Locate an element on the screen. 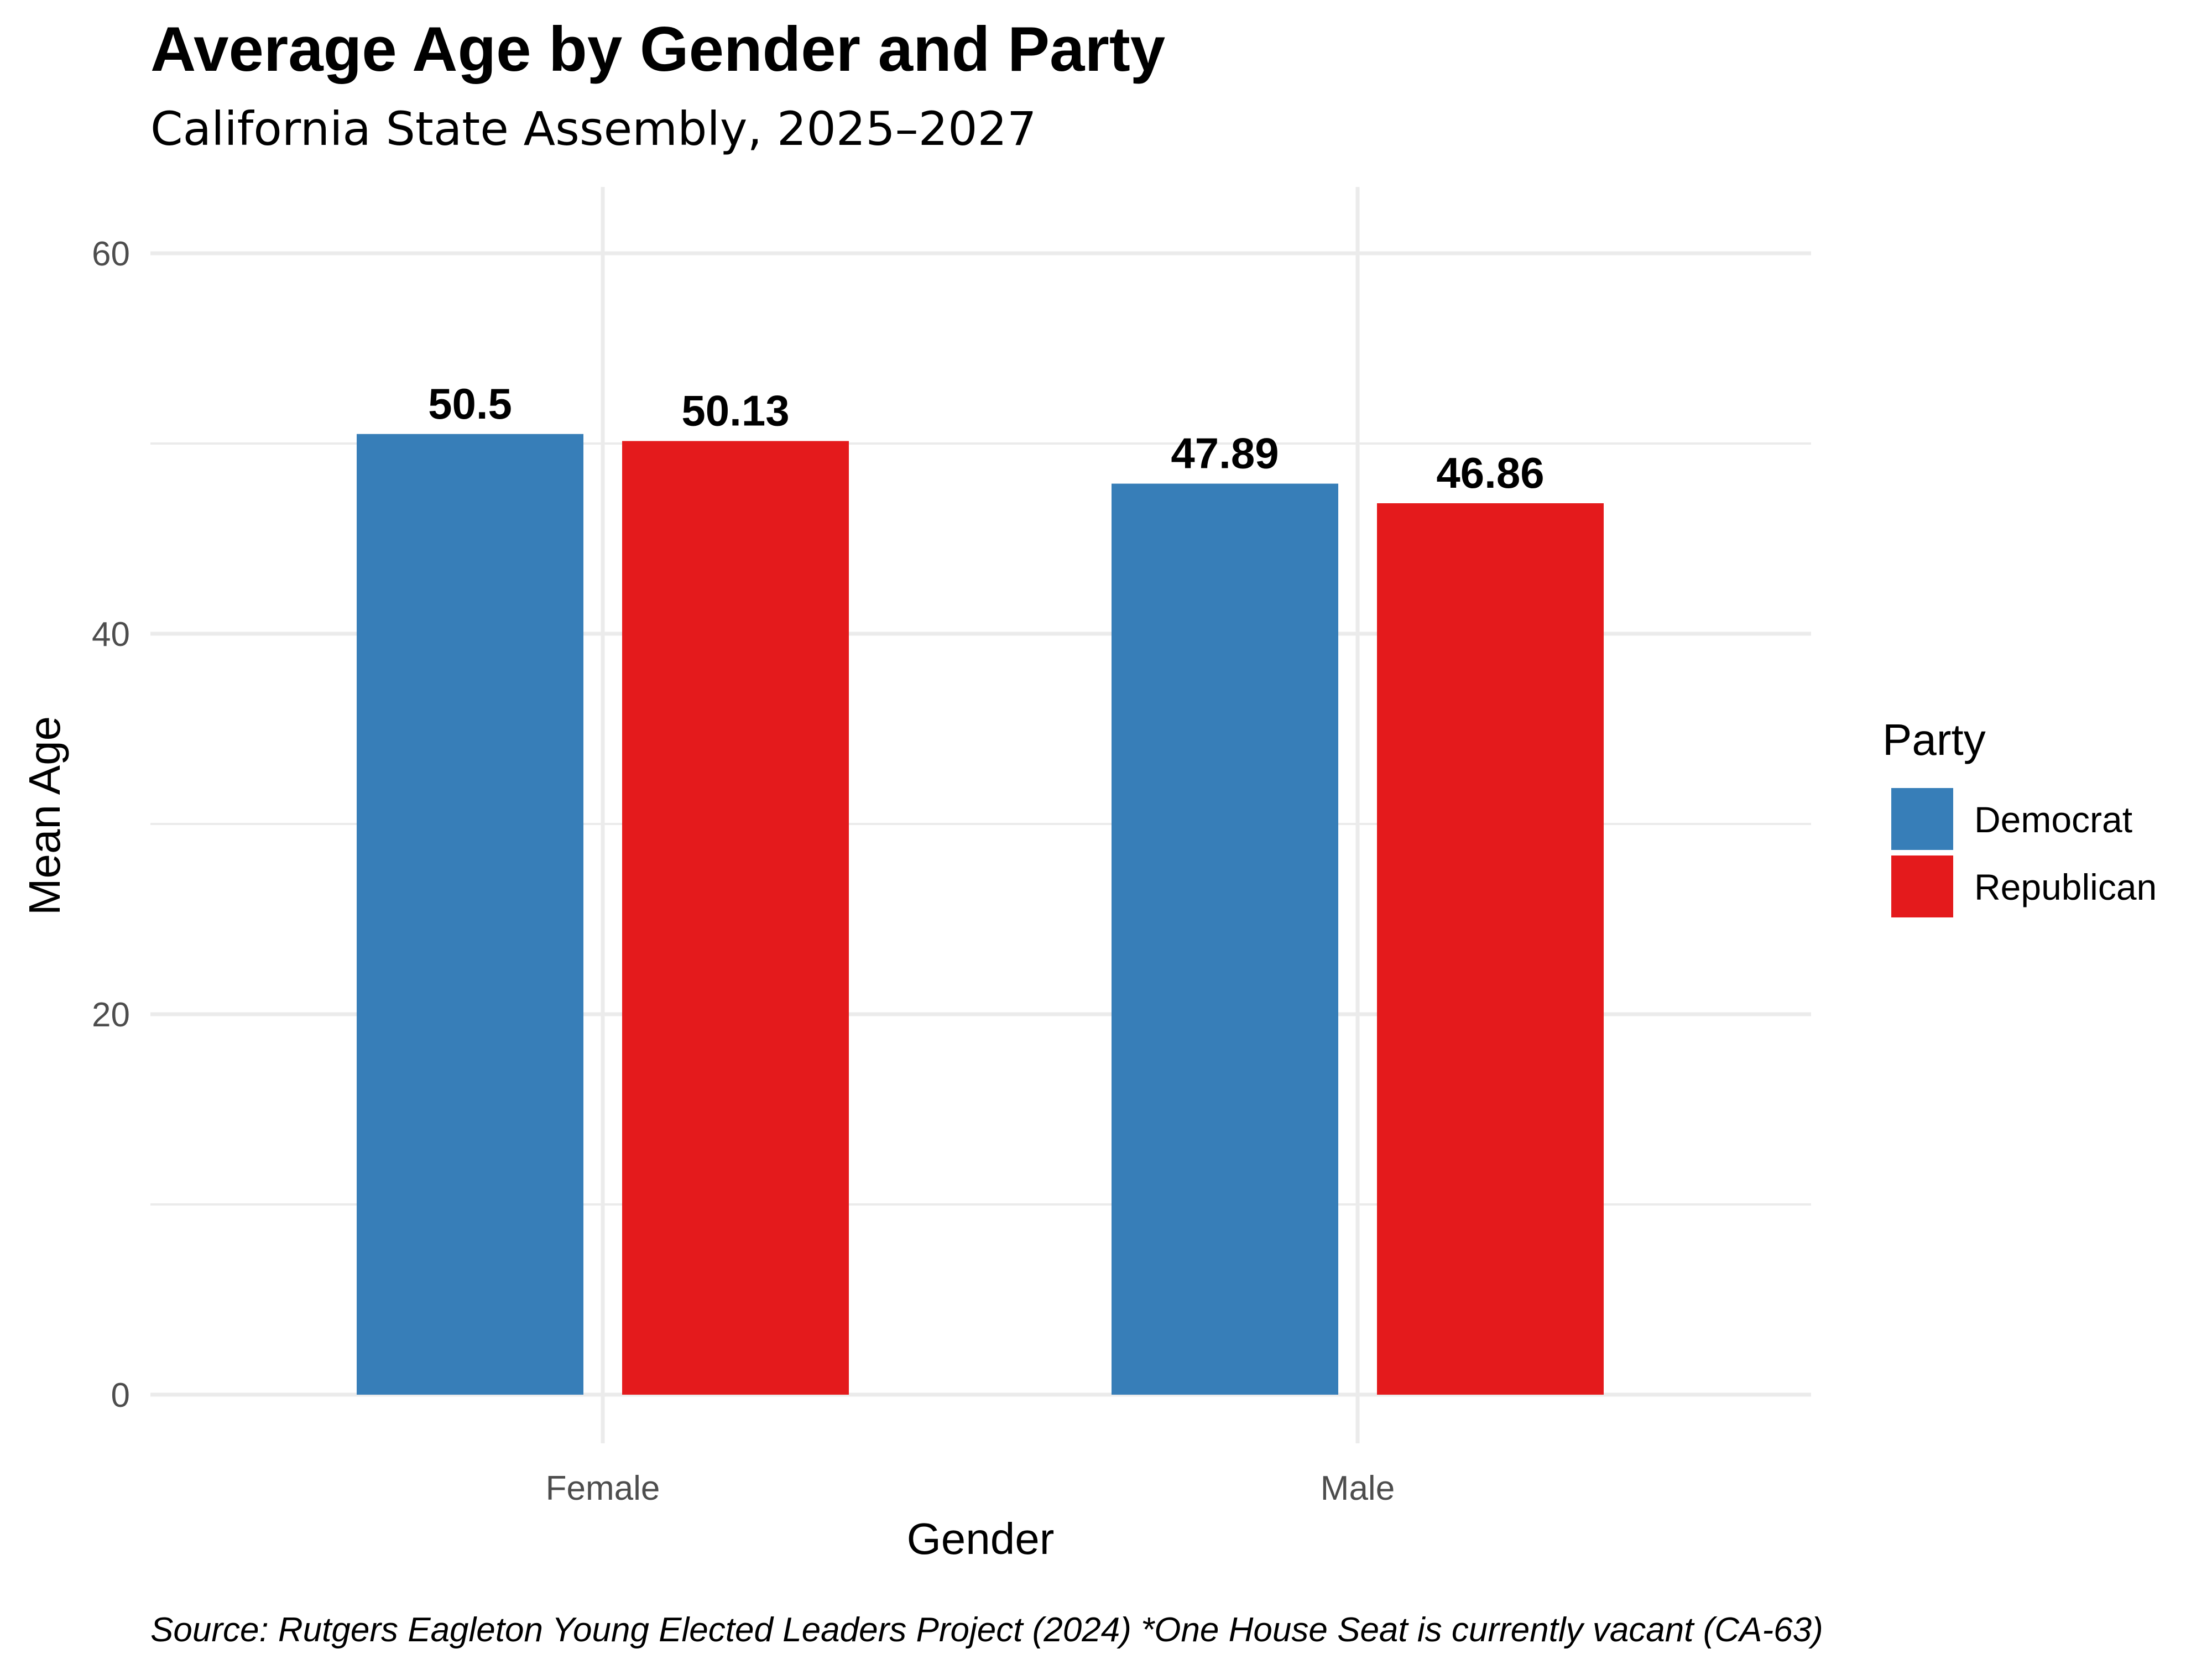  value-labels: 50.5 50.13 47.89 46.86 is located at coordinates (986, 438).